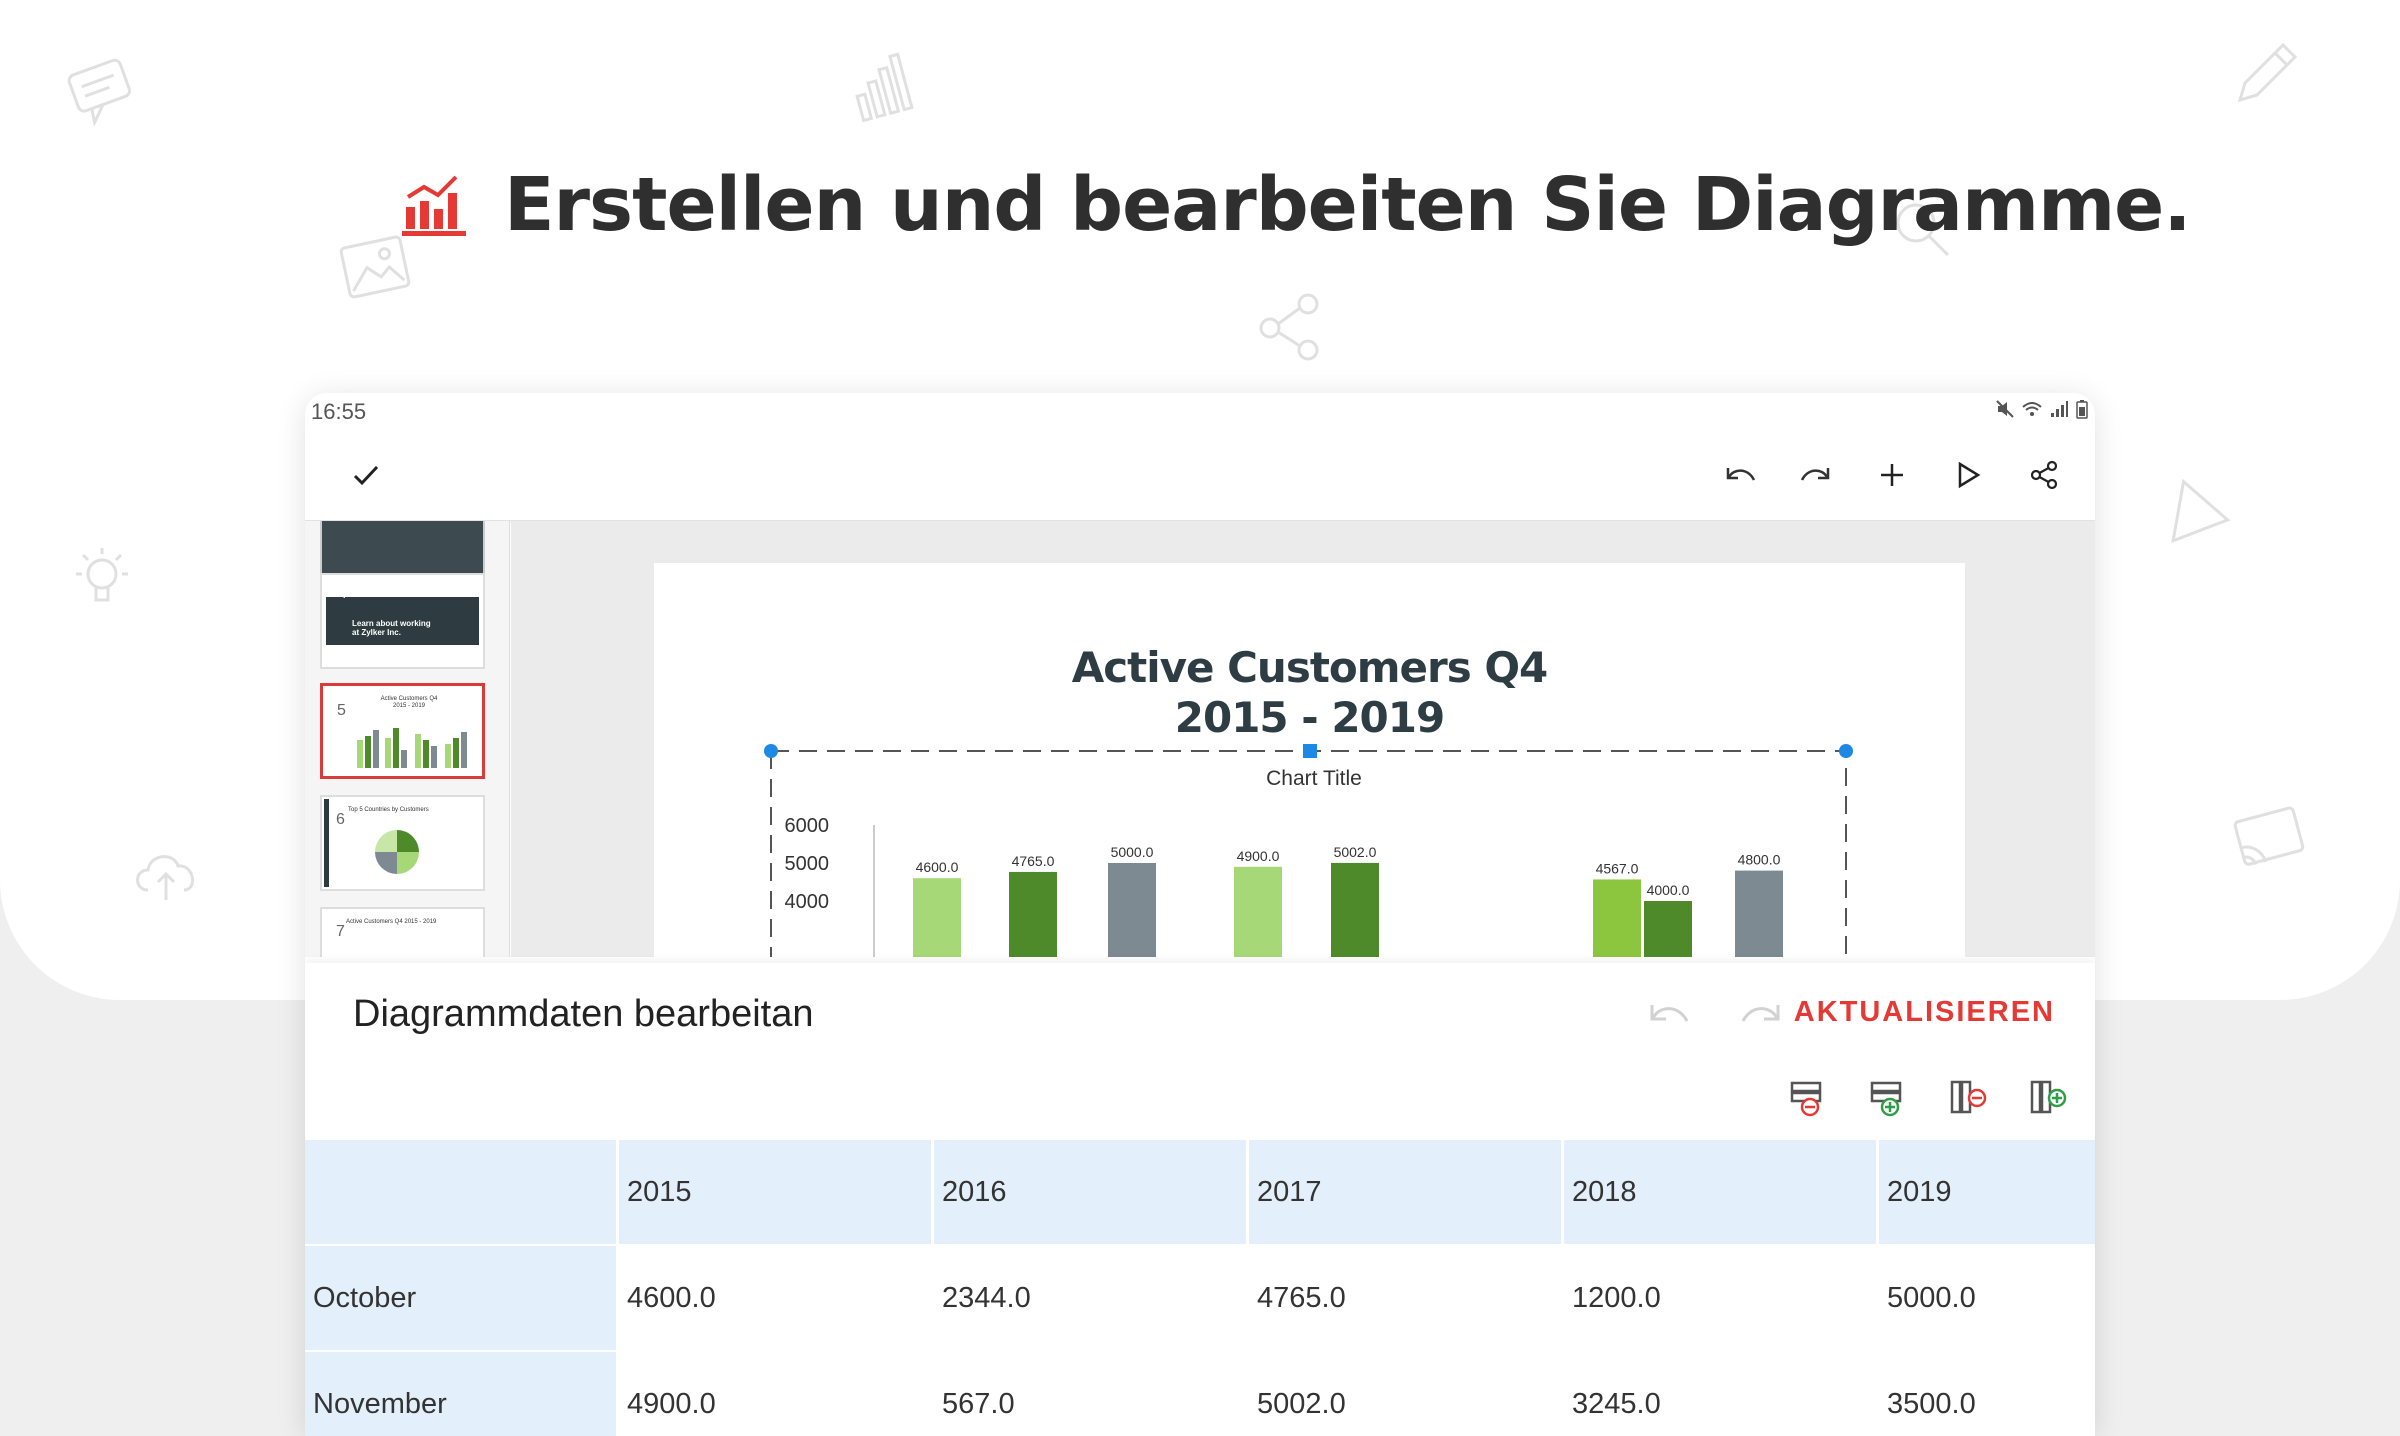 Image resolution: width=2400 pixels, height=1436 pixels. I want to click on resize-handle-top-right, so click(1846, 751).